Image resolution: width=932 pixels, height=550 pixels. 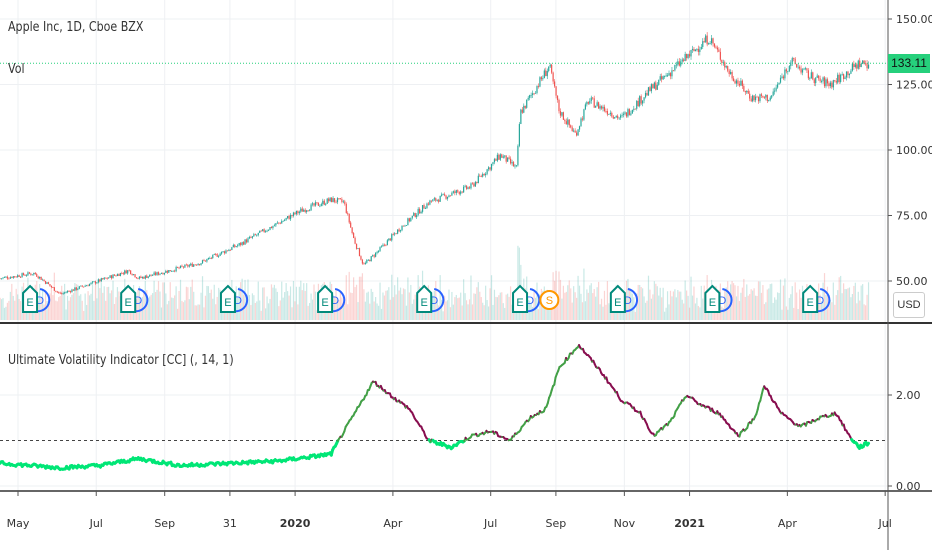 I want to click on currency-button: USD, so click(x=909, y=305).